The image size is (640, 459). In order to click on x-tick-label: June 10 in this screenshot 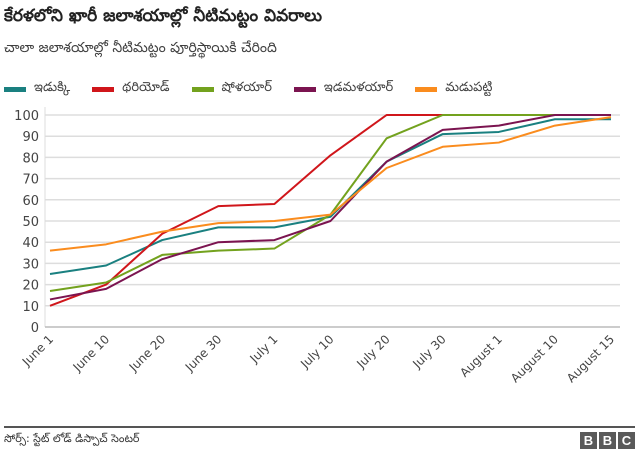, I will do `click(91, 353)`.